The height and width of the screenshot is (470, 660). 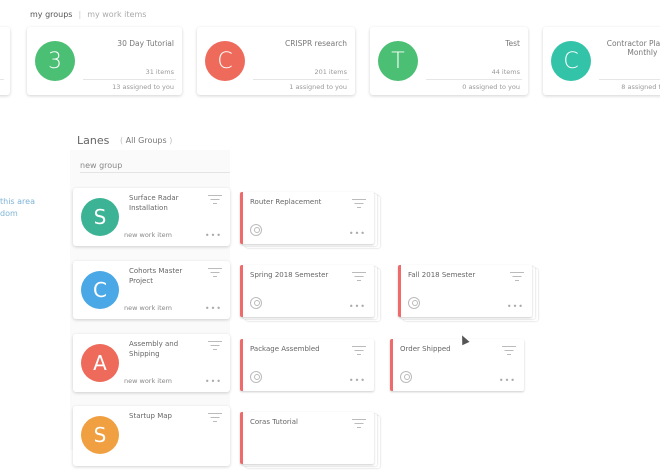 I want to click on group-title: CRISPR research, so click(x=316, y=43).